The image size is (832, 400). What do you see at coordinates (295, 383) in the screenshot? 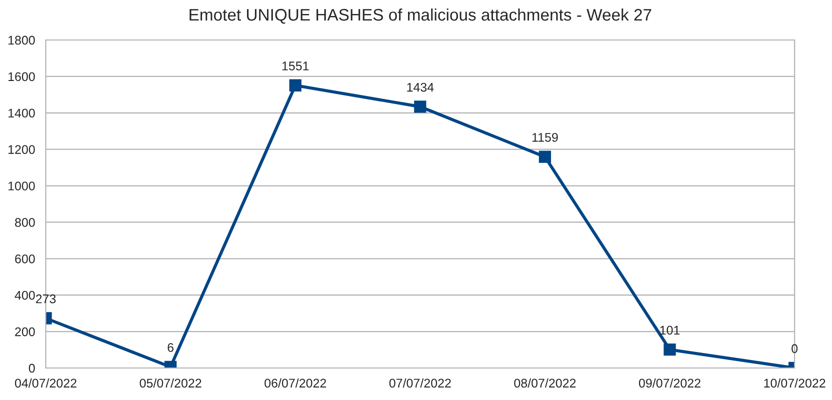
I see `x-tick-label: 06/07/2022` at bounding box center [295, 383].